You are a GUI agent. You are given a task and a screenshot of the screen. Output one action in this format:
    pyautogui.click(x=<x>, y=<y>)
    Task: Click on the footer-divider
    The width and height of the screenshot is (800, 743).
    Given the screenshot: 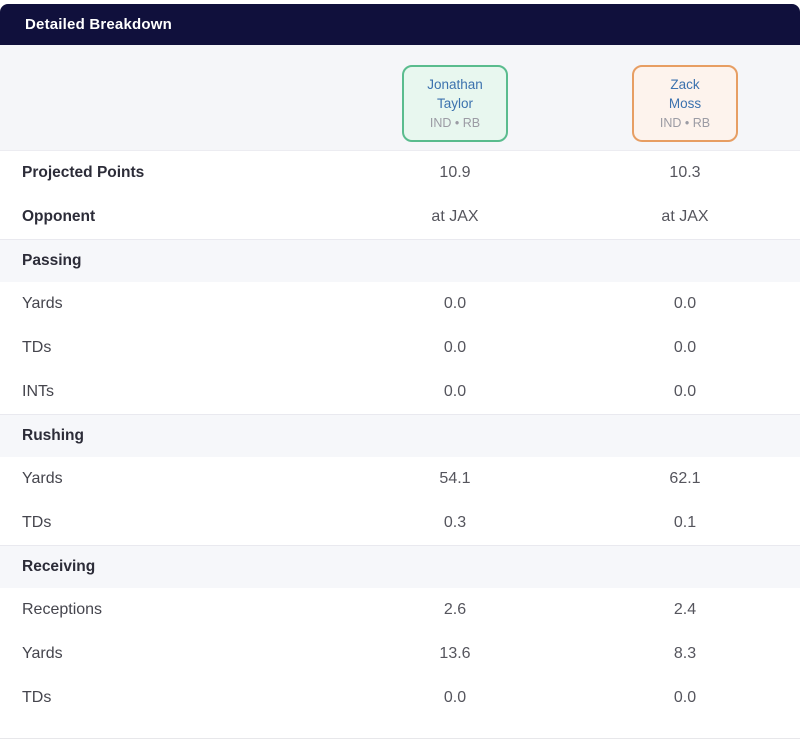 What is the action you would take?
    pyautogui.click(x=400, y=738)
    